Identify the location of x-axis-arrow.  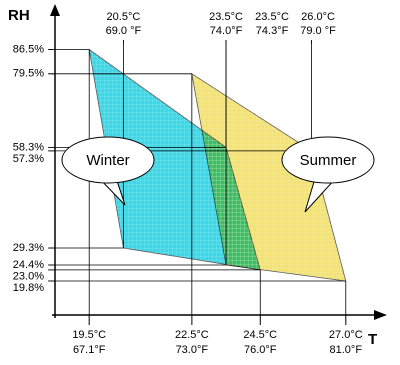
(380, 315).